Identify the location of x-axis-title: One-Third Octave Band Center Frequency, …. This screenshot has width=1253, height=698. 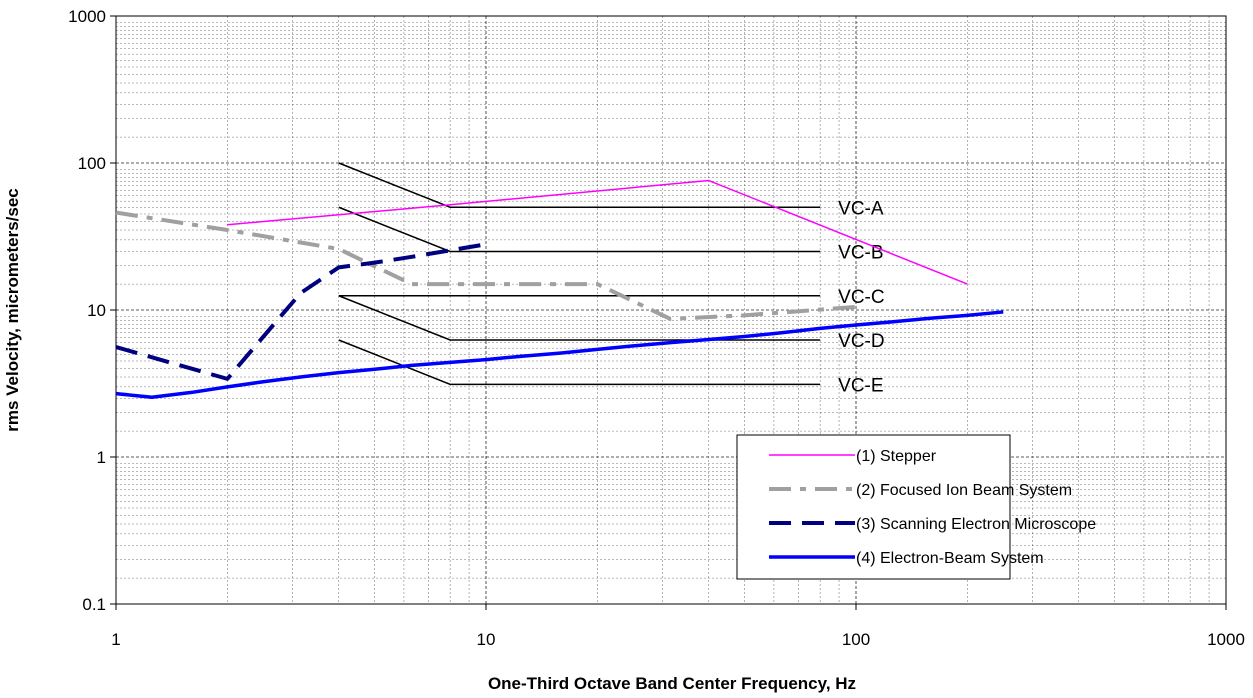
(672, 683).